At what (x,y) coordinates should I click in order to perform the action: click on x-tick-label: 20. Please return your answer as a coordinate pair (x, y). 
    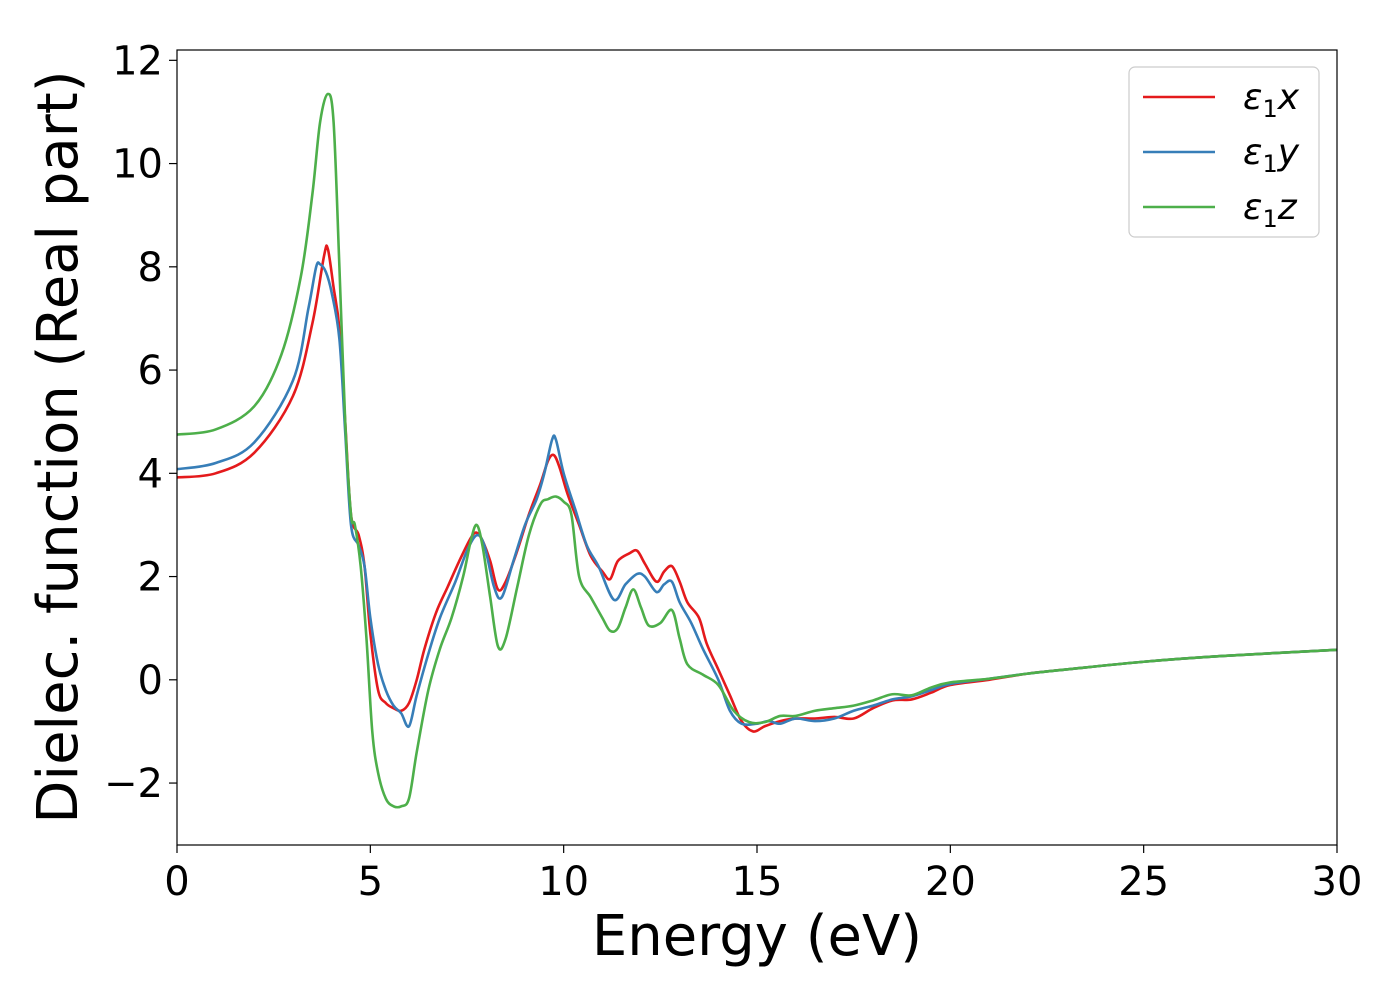
    Looking at the image, I should click on (950, 882).